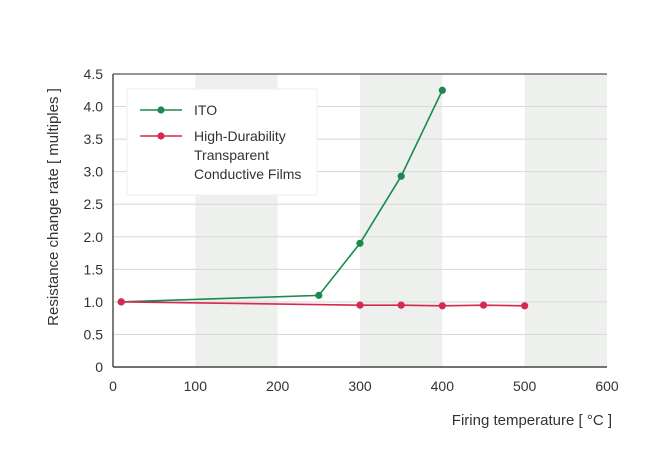  What do you see at coordinates (53, 207) in the screenshot?
I see `y-axis-label: Resistance change rate [ multiples ]` at bounding box center [53, 207].